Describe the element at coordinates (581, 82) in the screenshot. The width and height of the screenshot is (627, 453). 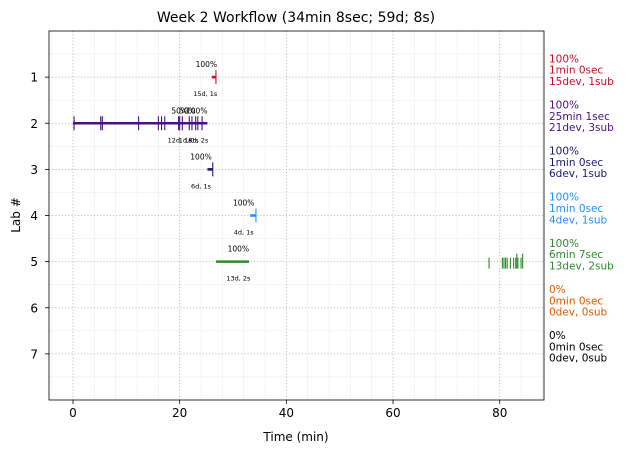
I see `lab-1-summary-line: 15dev, 1sub` at that location.